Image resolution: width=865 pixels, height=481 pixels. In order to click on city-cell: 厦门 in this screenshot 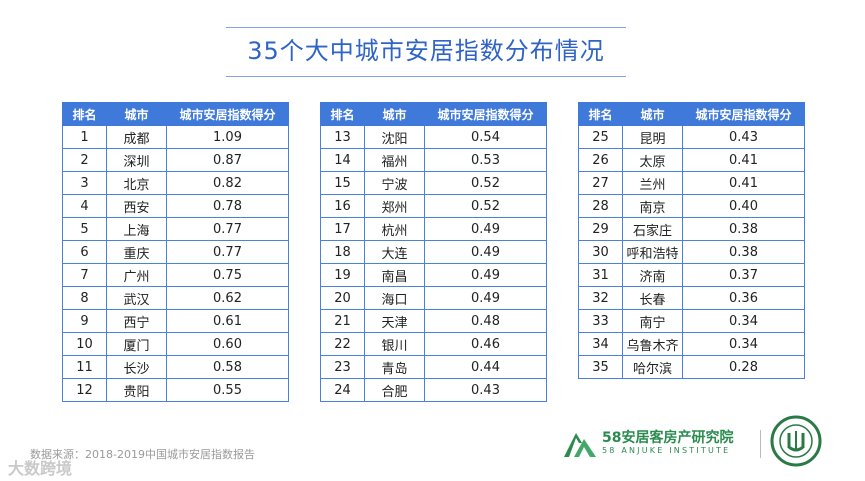, I will do `click(136, 344)`.